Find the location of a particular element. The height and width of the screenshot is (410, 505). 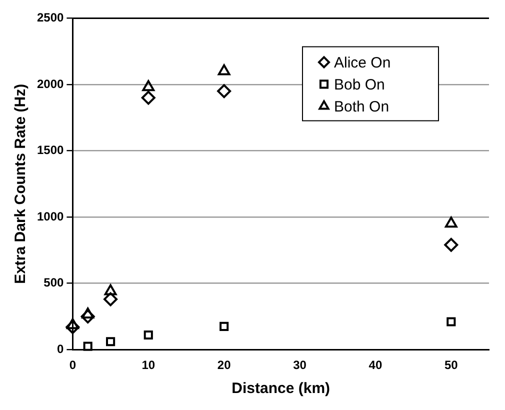

y-tick-label: 0 is located at coordinates (60, 349).